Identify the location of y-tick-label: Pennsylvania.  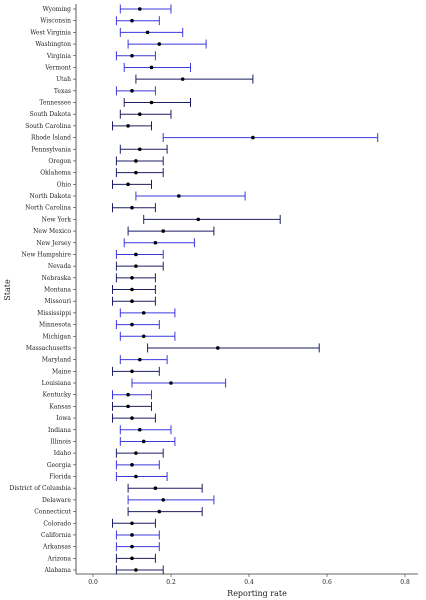
(51, 149).